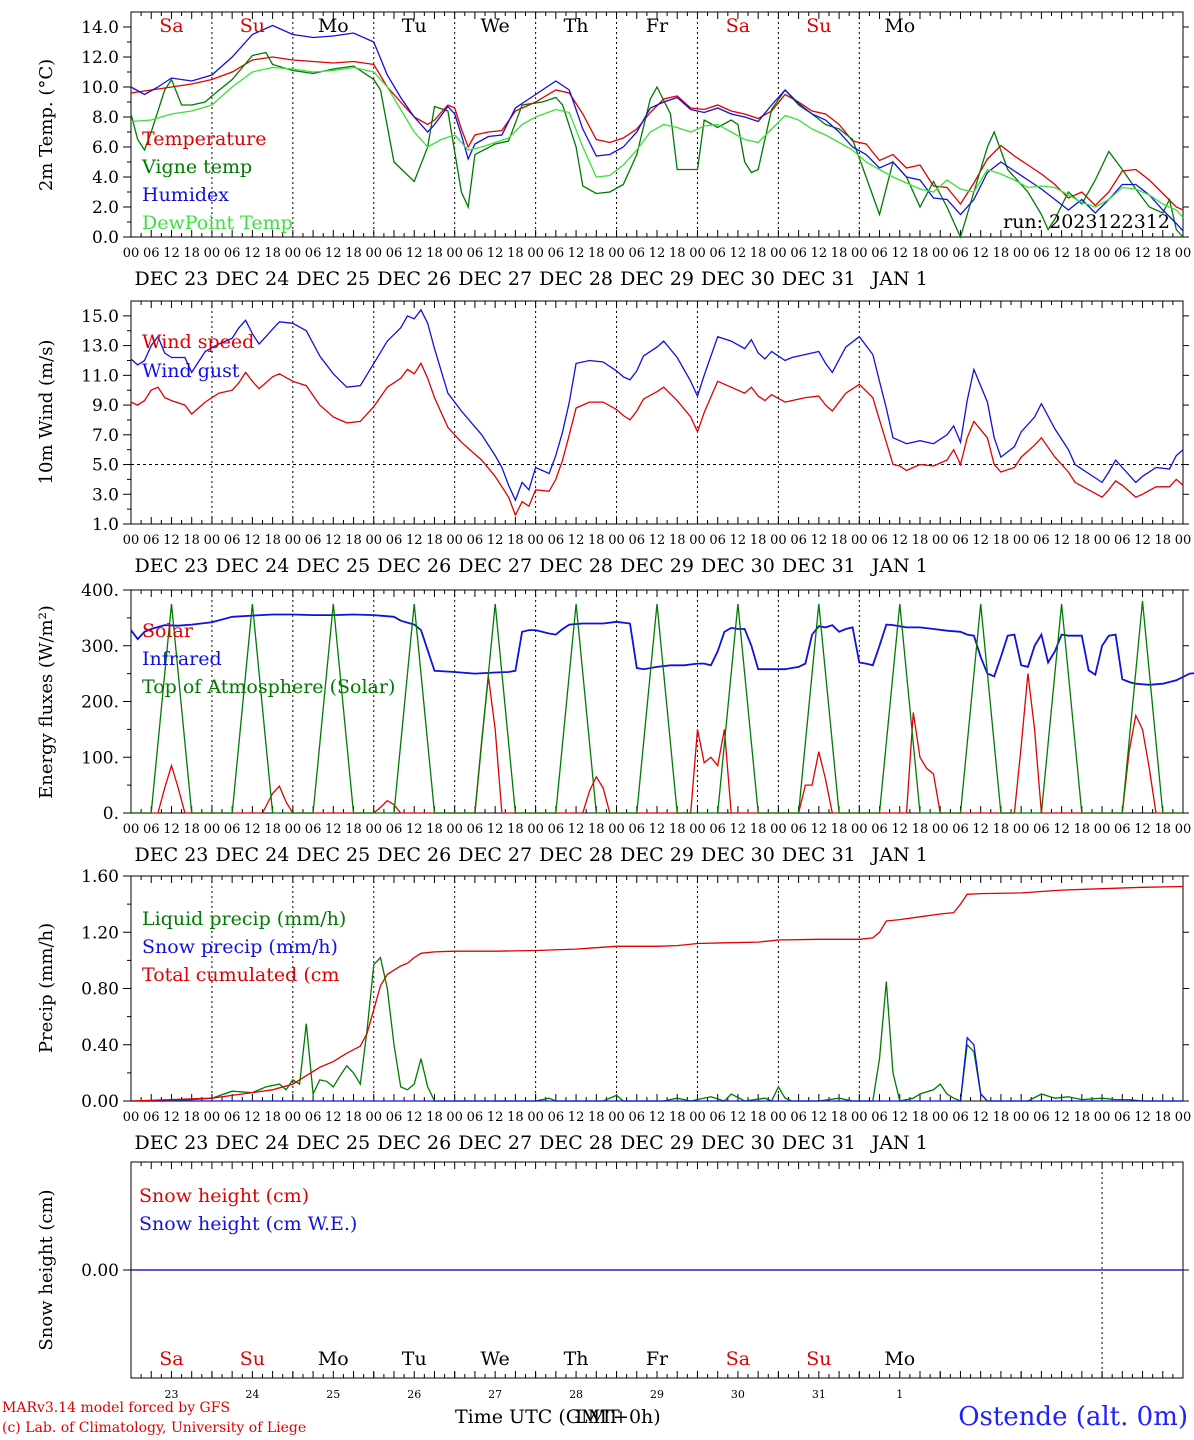 This screenshot has width=1194, height=1440. I want to click on date-label: DEC 30, so click(738, 855).